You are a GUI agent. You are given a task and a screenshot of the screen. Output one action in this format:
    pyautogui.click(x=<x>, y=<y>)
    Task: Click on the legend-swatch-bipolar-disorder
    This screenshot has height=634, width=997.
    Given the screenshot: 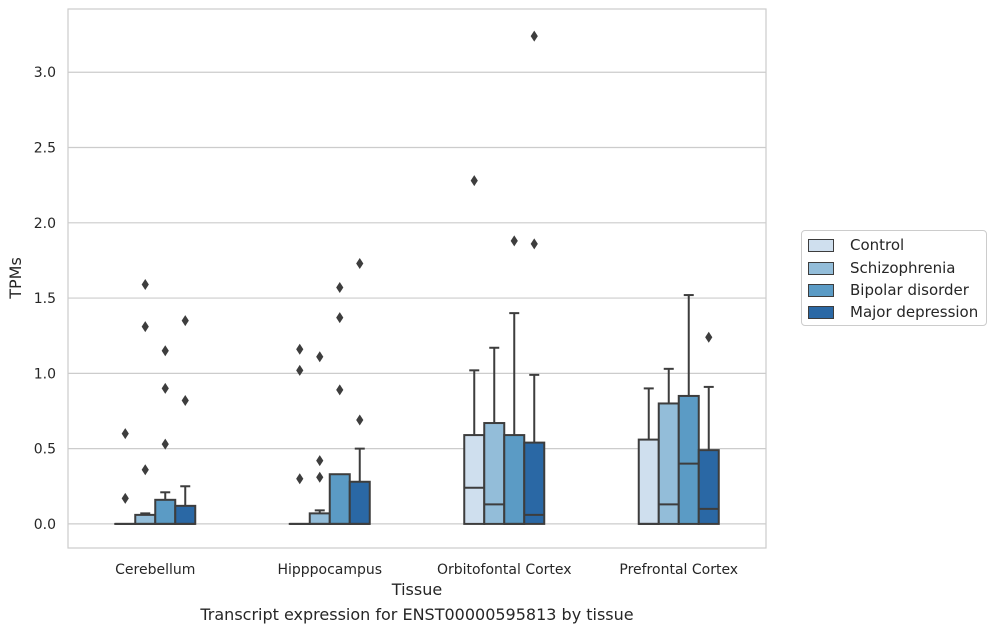 What is the action you would take?
    pyautogui.click(x=821, y=290)
    